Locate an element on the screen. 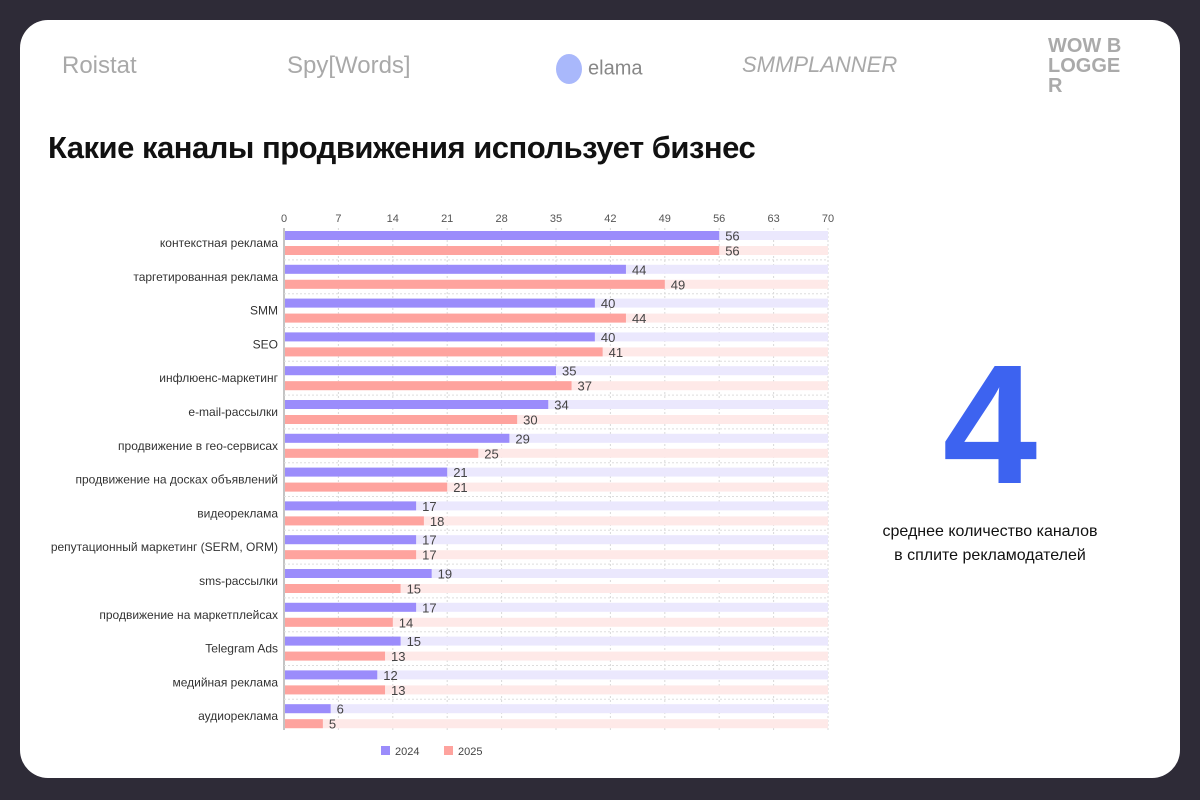 Image resolution: width=1200 pixels, height=800 pixels. legend-swatch-2024 is located at coordinates (385, 750).